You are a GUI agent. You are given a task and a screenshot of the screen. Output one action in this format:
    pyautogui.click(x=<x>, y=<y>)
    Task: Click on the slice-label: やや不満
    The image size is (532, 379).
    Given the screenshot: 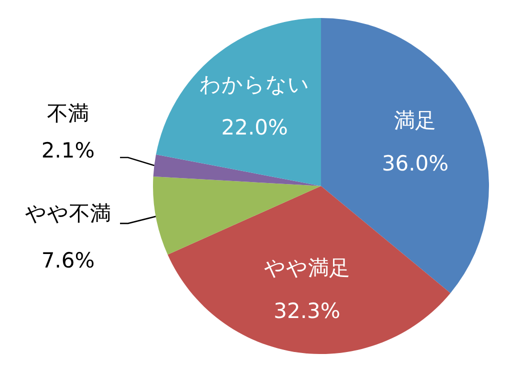 What is the action you would take?
    pyautogui.click(x=68, y=213)
    